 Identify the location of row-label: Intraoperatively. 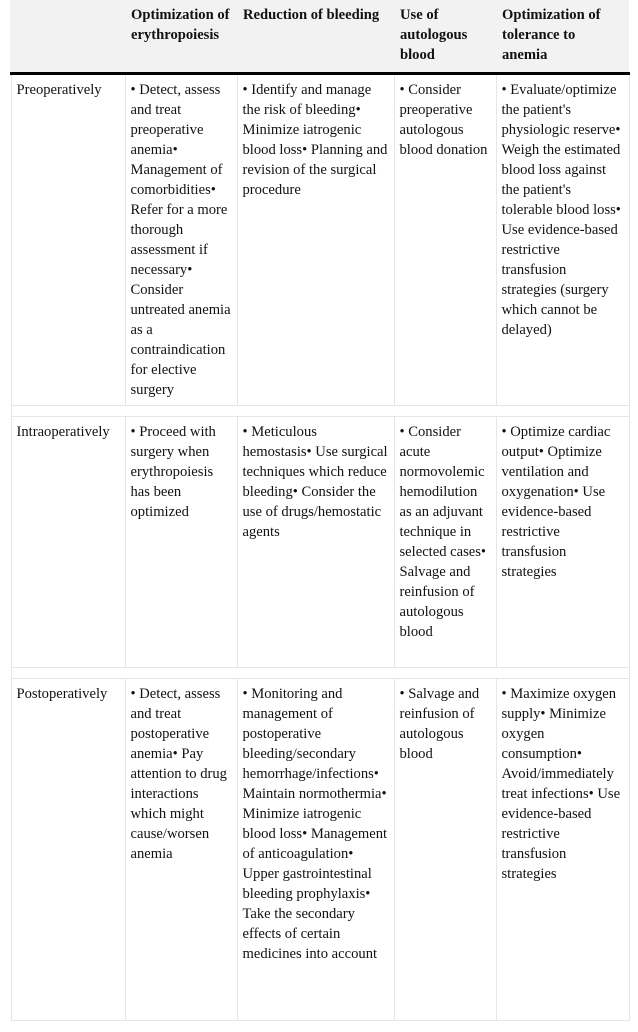
(68, 542).